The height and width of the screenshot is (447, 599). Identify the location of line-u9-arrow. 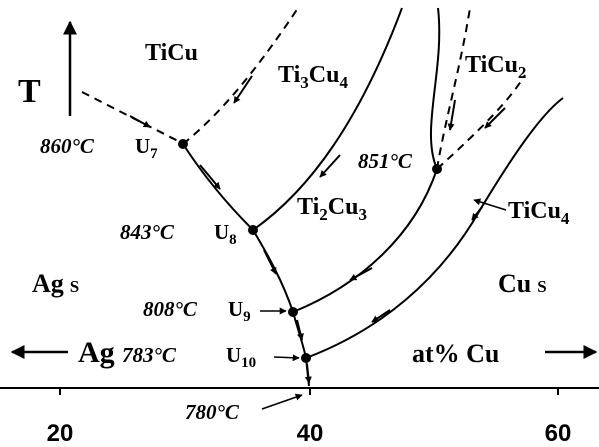
(361, 274).